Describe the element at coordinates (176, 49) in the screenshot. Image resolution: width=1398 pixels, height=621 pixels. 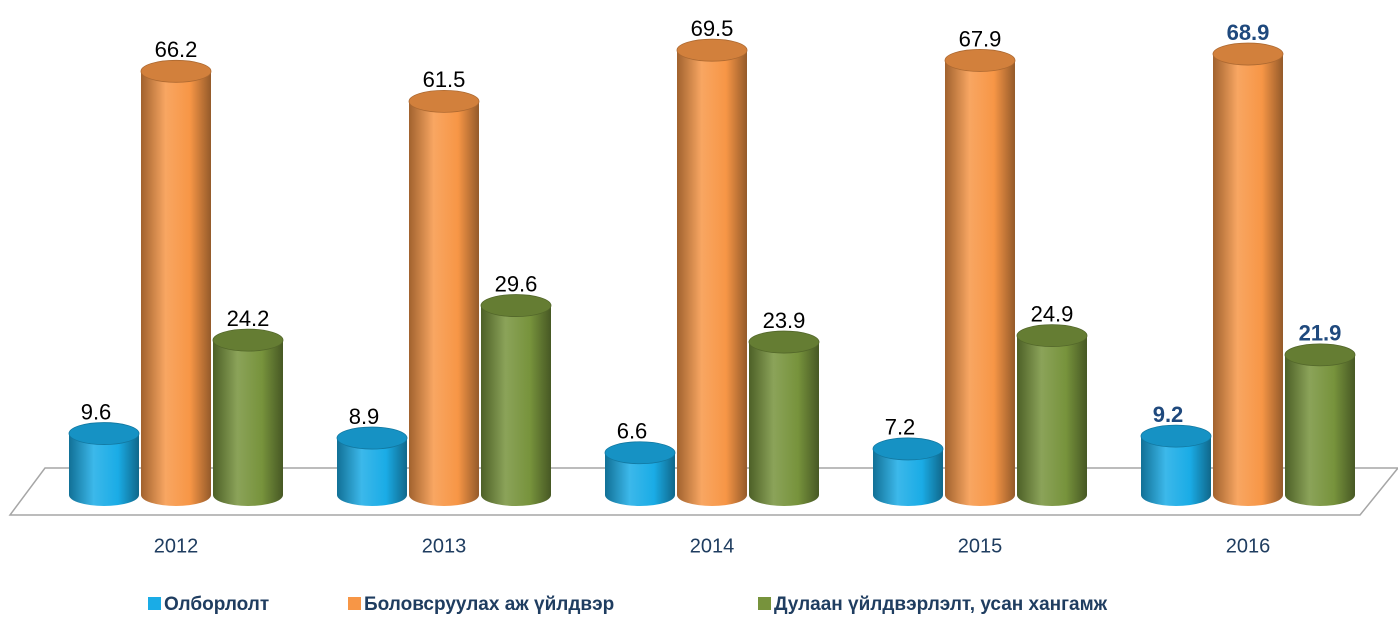
I see `data-label: 66.2` at that location.